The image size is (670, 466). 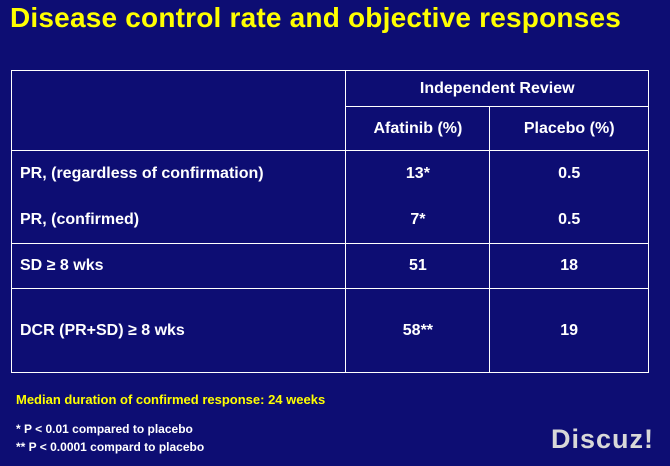 What do you see at coordinates (178, 110) in the screenshot?
I see `empty-corner-cell` at bounding box center [178, 110].